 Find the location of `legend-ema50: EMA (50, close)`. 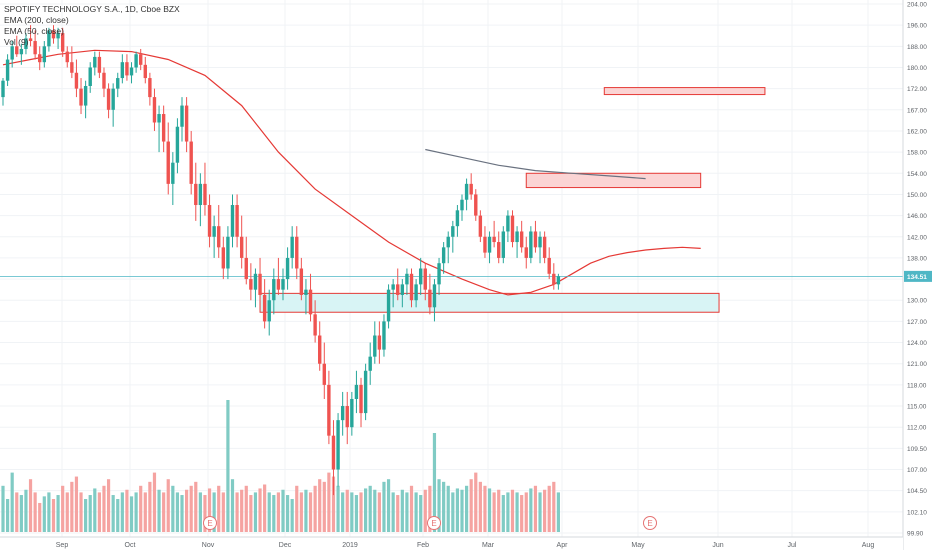

legend-ema50: EMA (50, close) is located at coordinates (34, 31).